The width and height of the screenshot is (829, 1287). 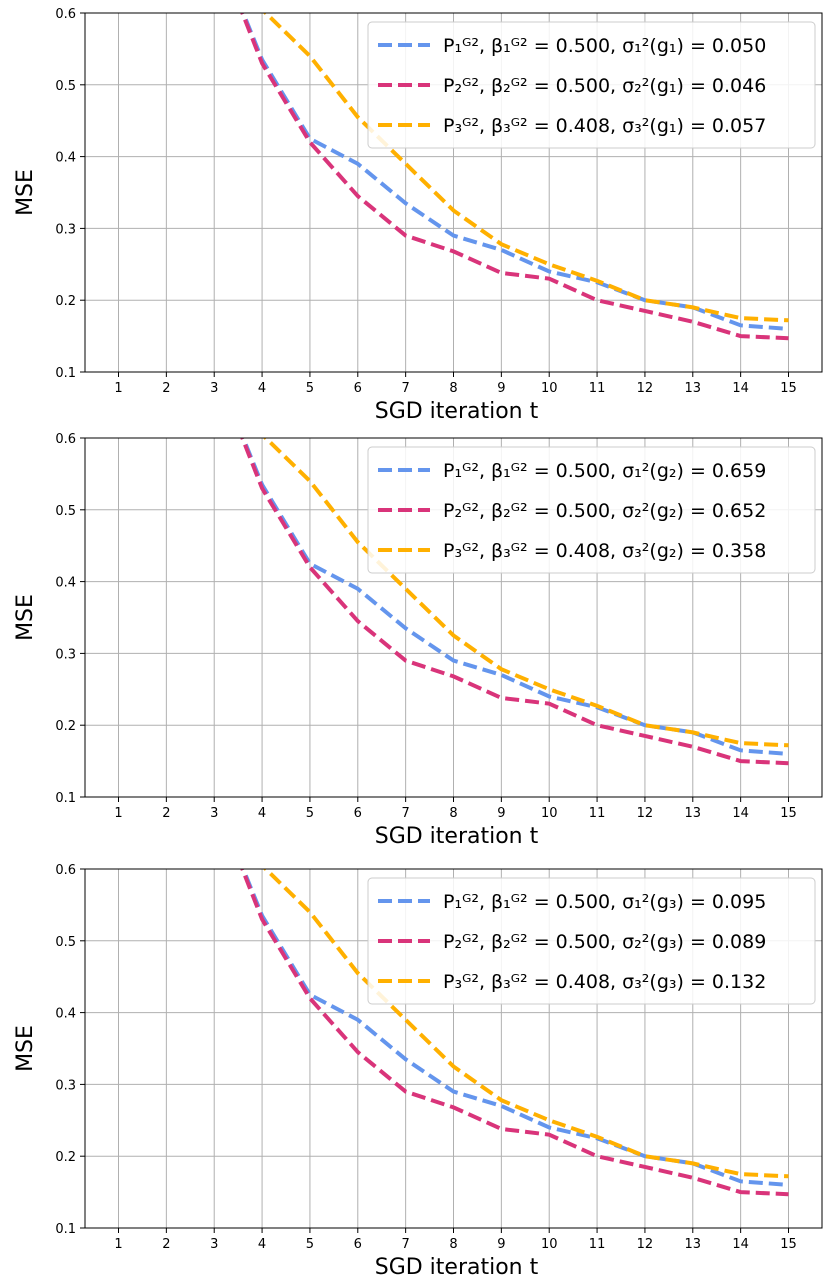 I want to click on legend-label: P₁ᴳ², β₁ᴳ² = 0.500, σ₁²(g₂) = 0.659, so click(x=604, y=471).